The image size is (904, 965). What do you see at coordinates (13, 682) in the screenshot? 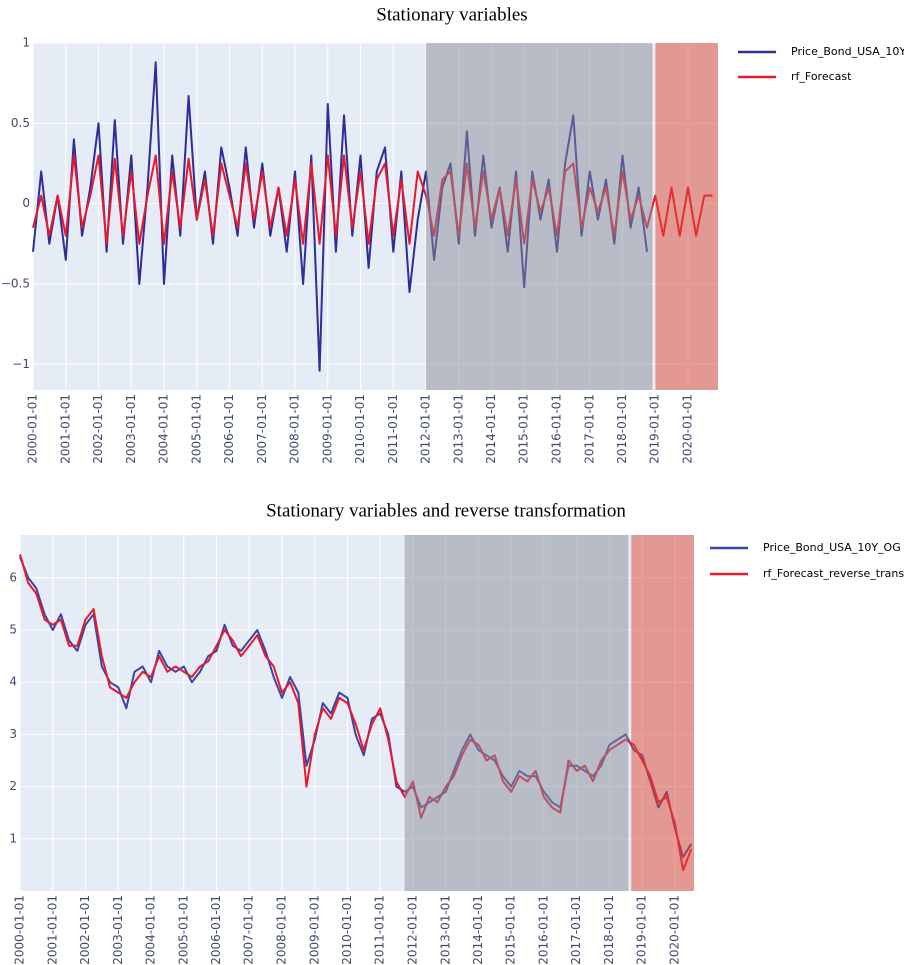
I see `y-tick-label: 4` at bounding box center [13, 682].